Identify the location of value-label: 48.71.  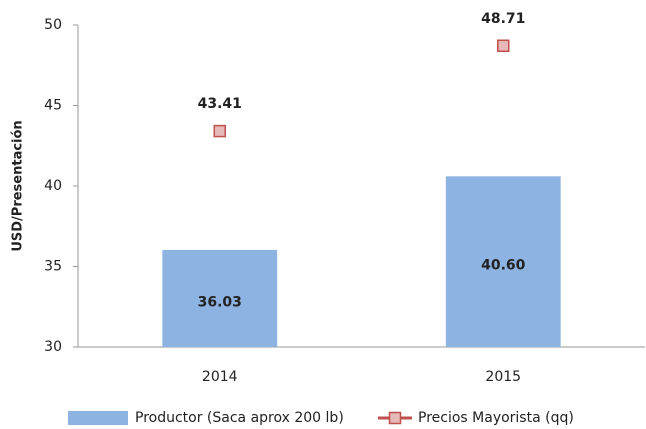
(503, 19).